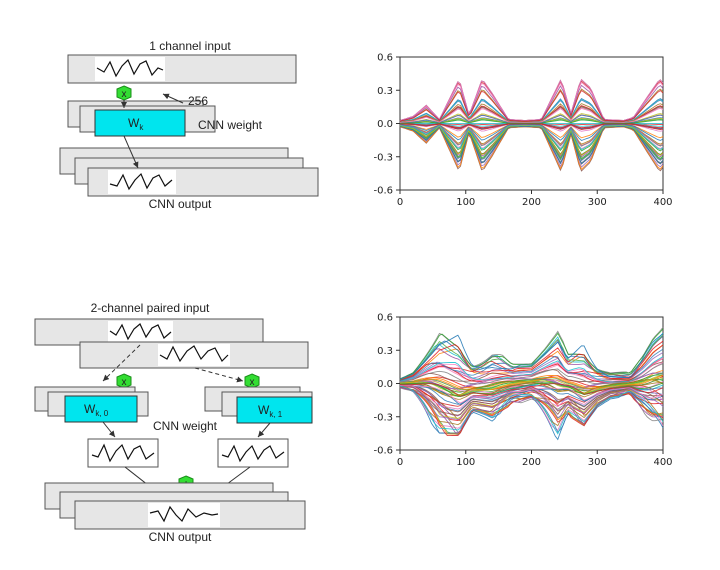 The width and height of the screenshot is (720, 570). What do you see at coordinates (136, 124) in the screenshot?
I see `top-weight-symbol: Wk` at bounding box center [136, 124].